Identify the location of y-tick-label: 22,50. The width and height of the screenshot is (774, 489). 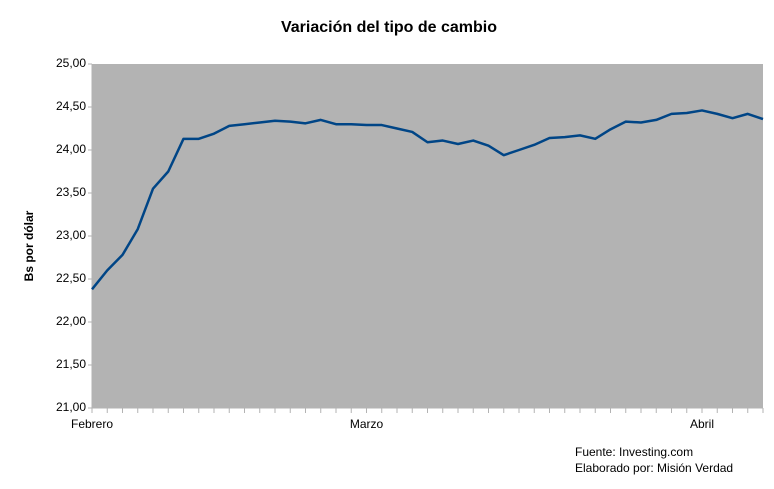
(71, 278).